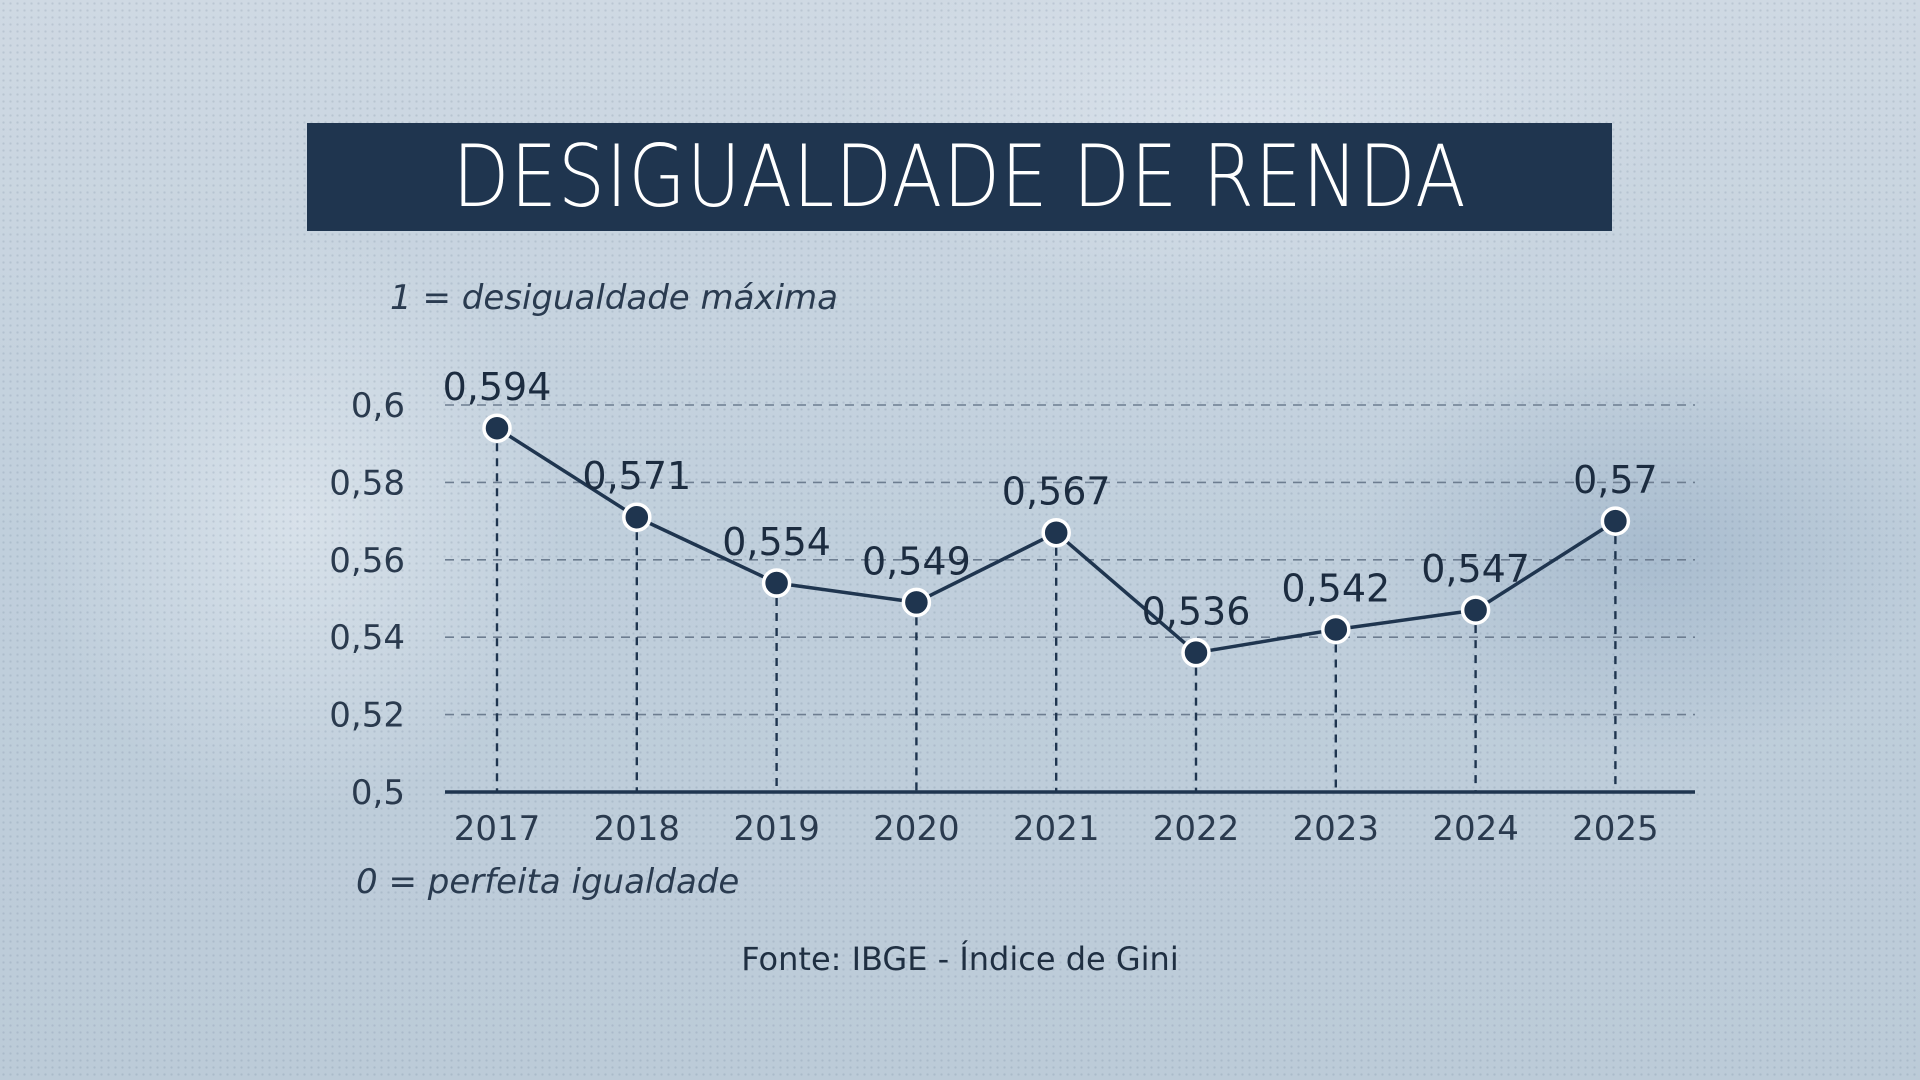 The height and width of the screenshot is (1080, 1920). Describe the element at coordinates (367, 638) in the screenshot. I see `y-tick-label: 0,54` at that location.